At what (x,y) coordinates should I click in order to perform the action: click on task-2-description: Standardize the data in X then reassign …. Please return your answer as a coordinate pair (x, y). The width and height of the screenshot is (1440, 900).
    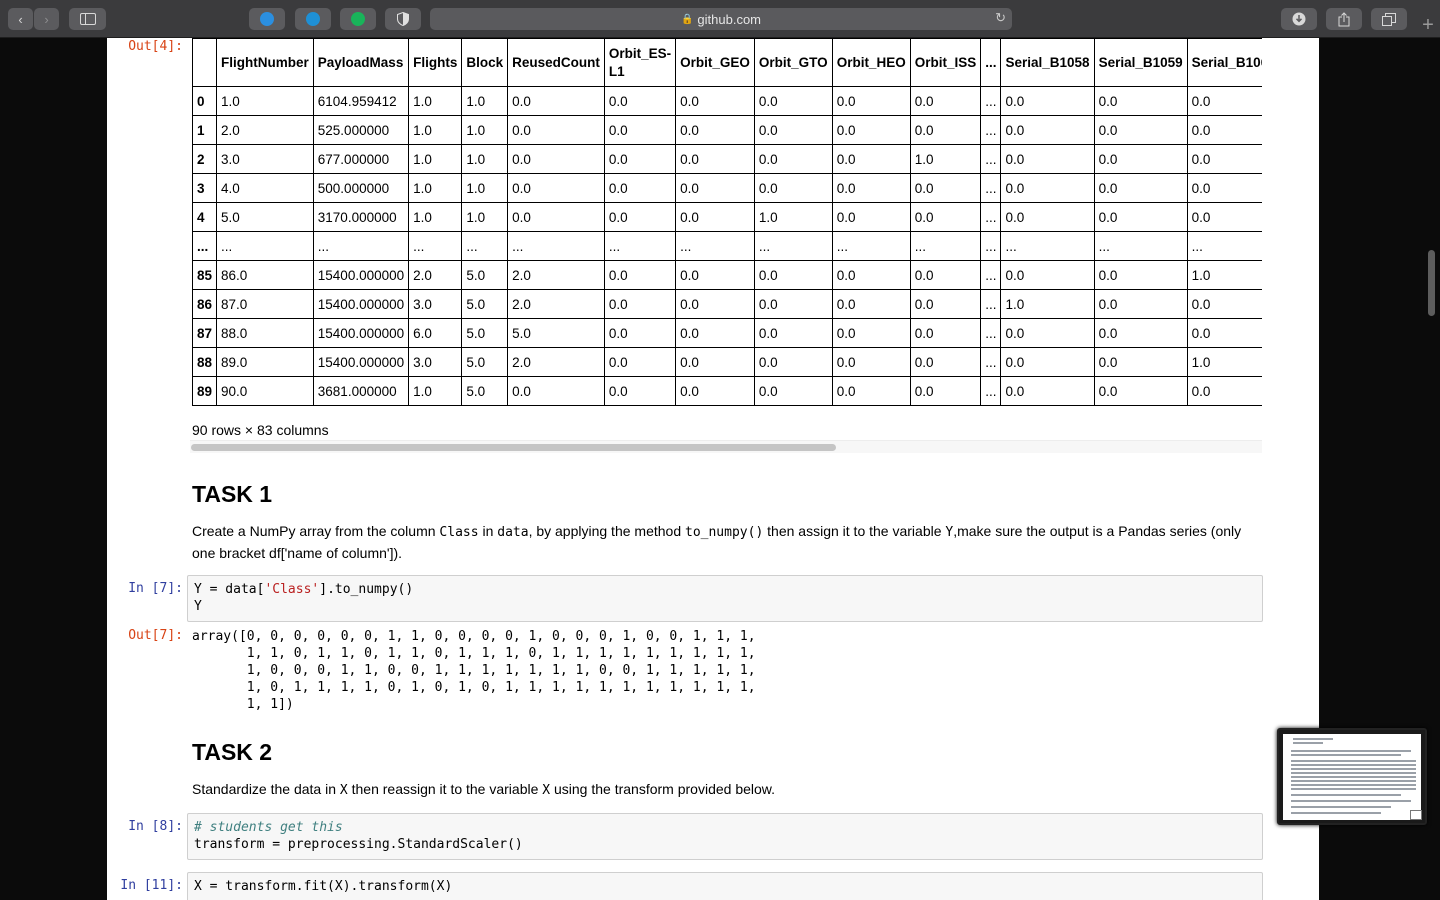
    Looking at the image, I should click on (728, 790).